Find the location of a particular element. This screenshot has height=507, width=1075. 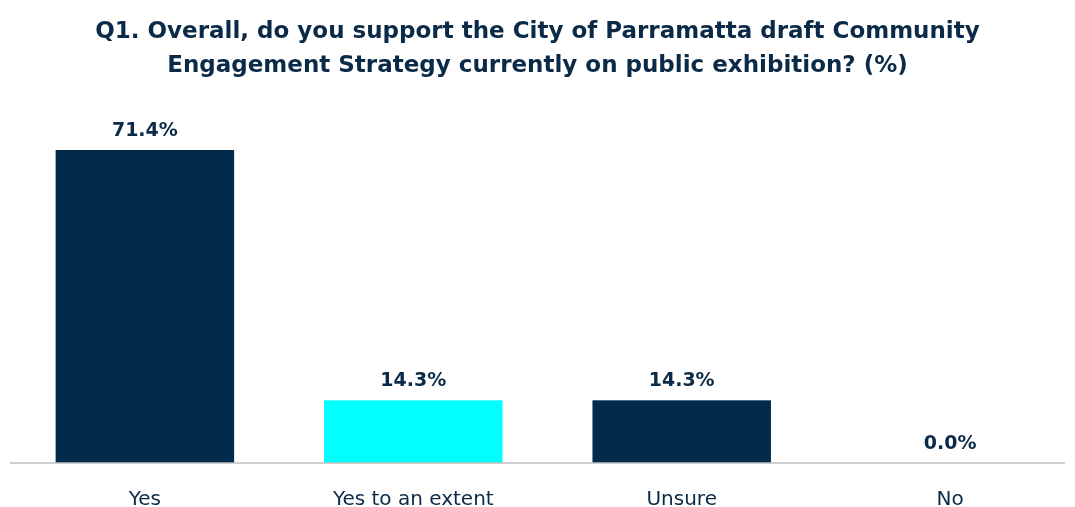

x-tick-label: Unsure is located at coordinates (681, 496).